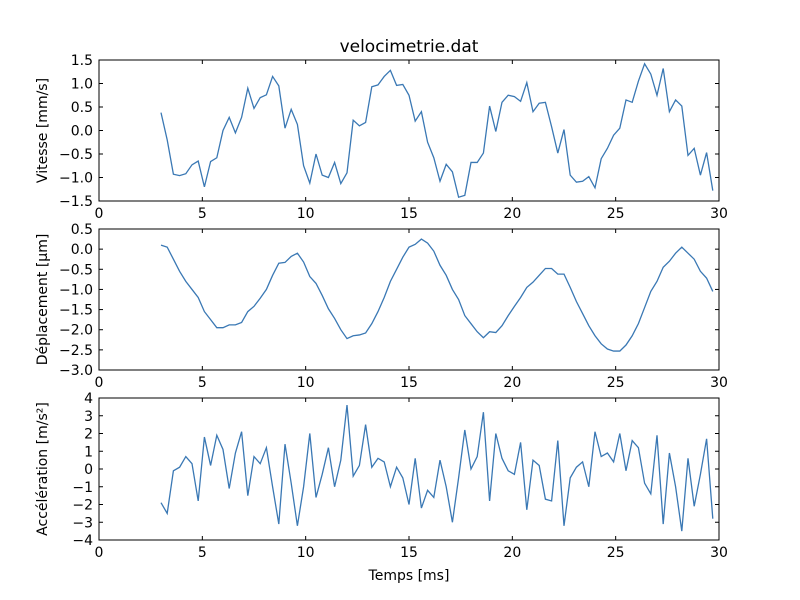 The width and height of the screenshot is (800, 600). What do you see at coordinates (82, 506) in the screenshot?
I see `y-tick-label: −2` at bounding box center [82, 506].